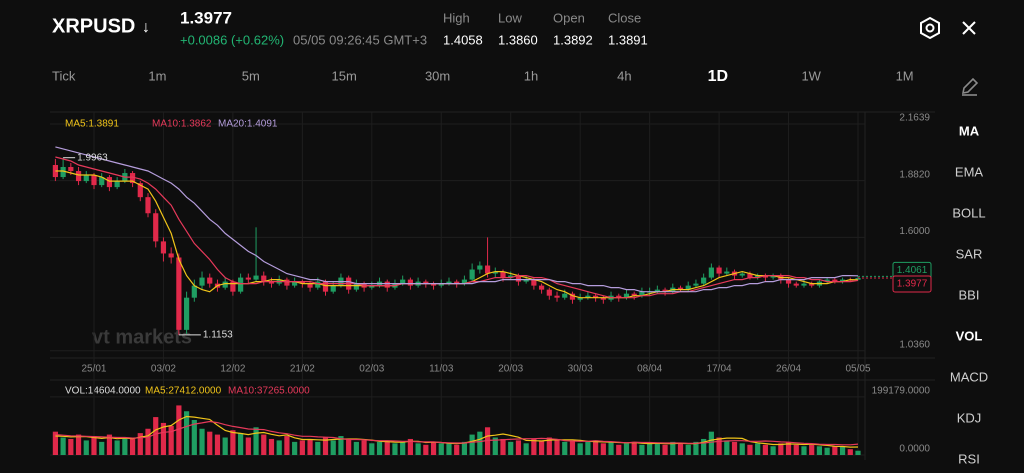  I want to click on indicator-tab: RSI, so click(969, 458).